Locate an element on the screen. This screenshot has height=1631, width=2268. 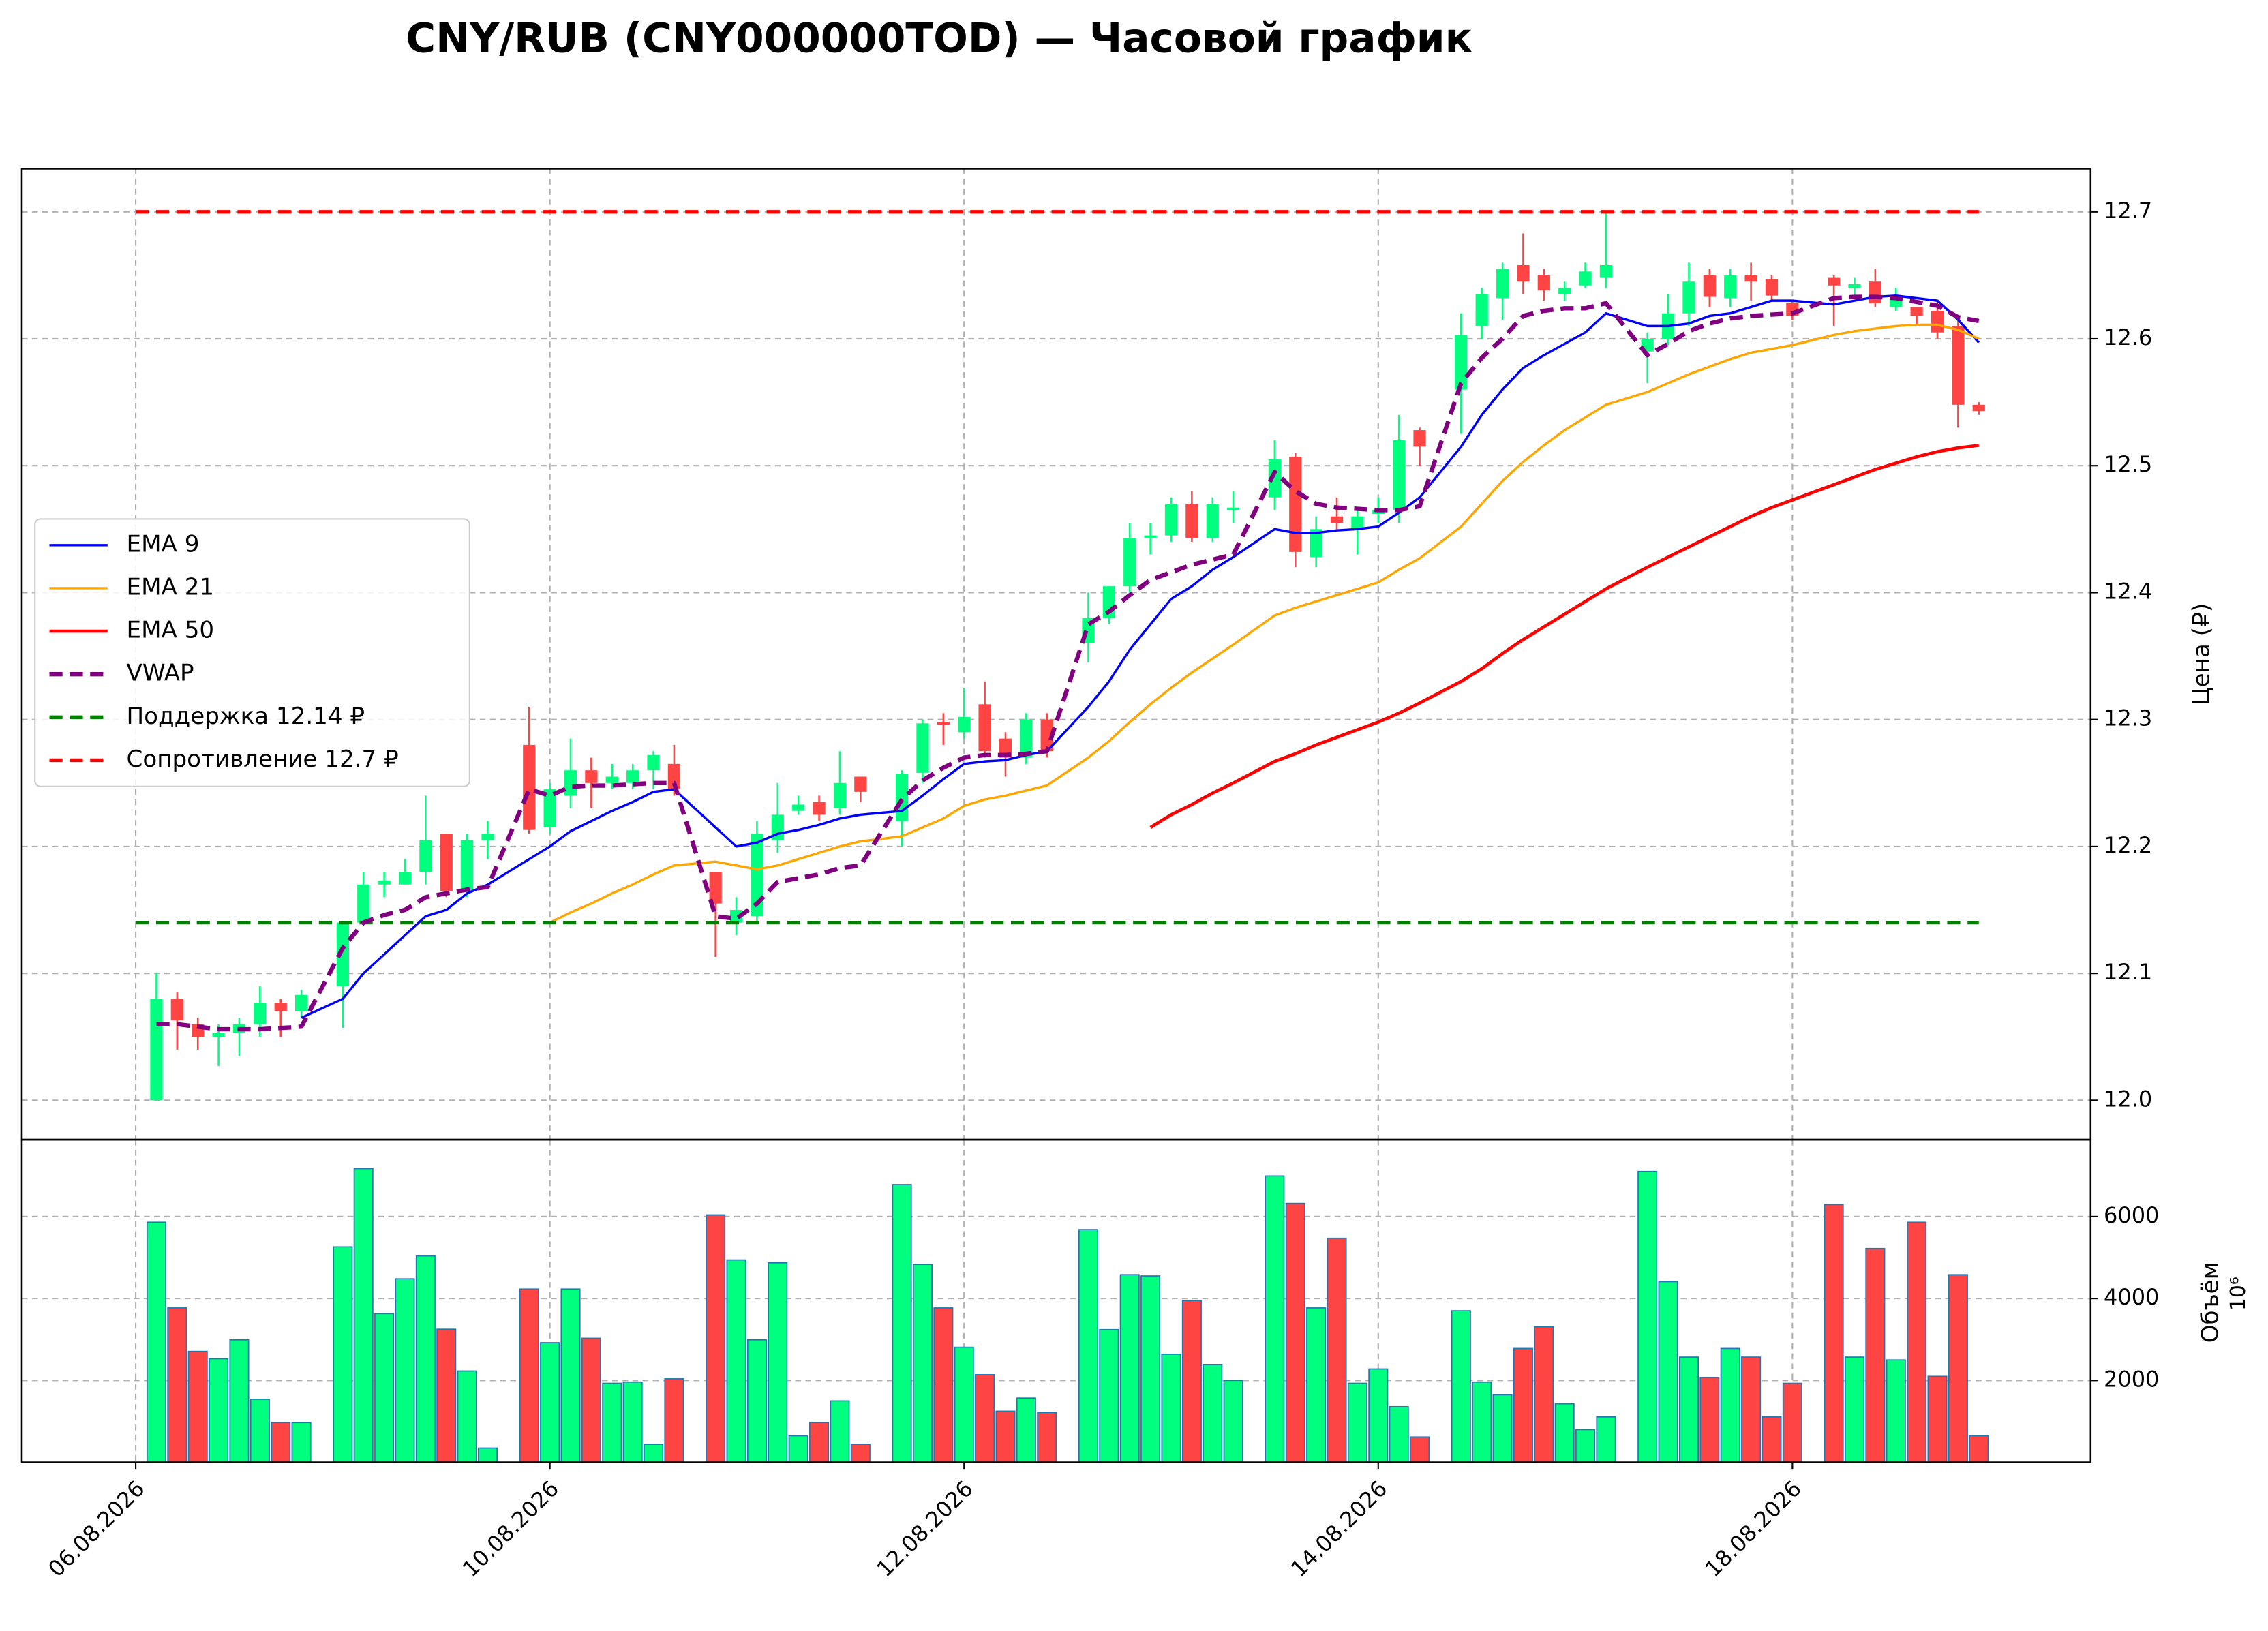
y-tick-label: 12.7 is located at coordinates (2128, 211).